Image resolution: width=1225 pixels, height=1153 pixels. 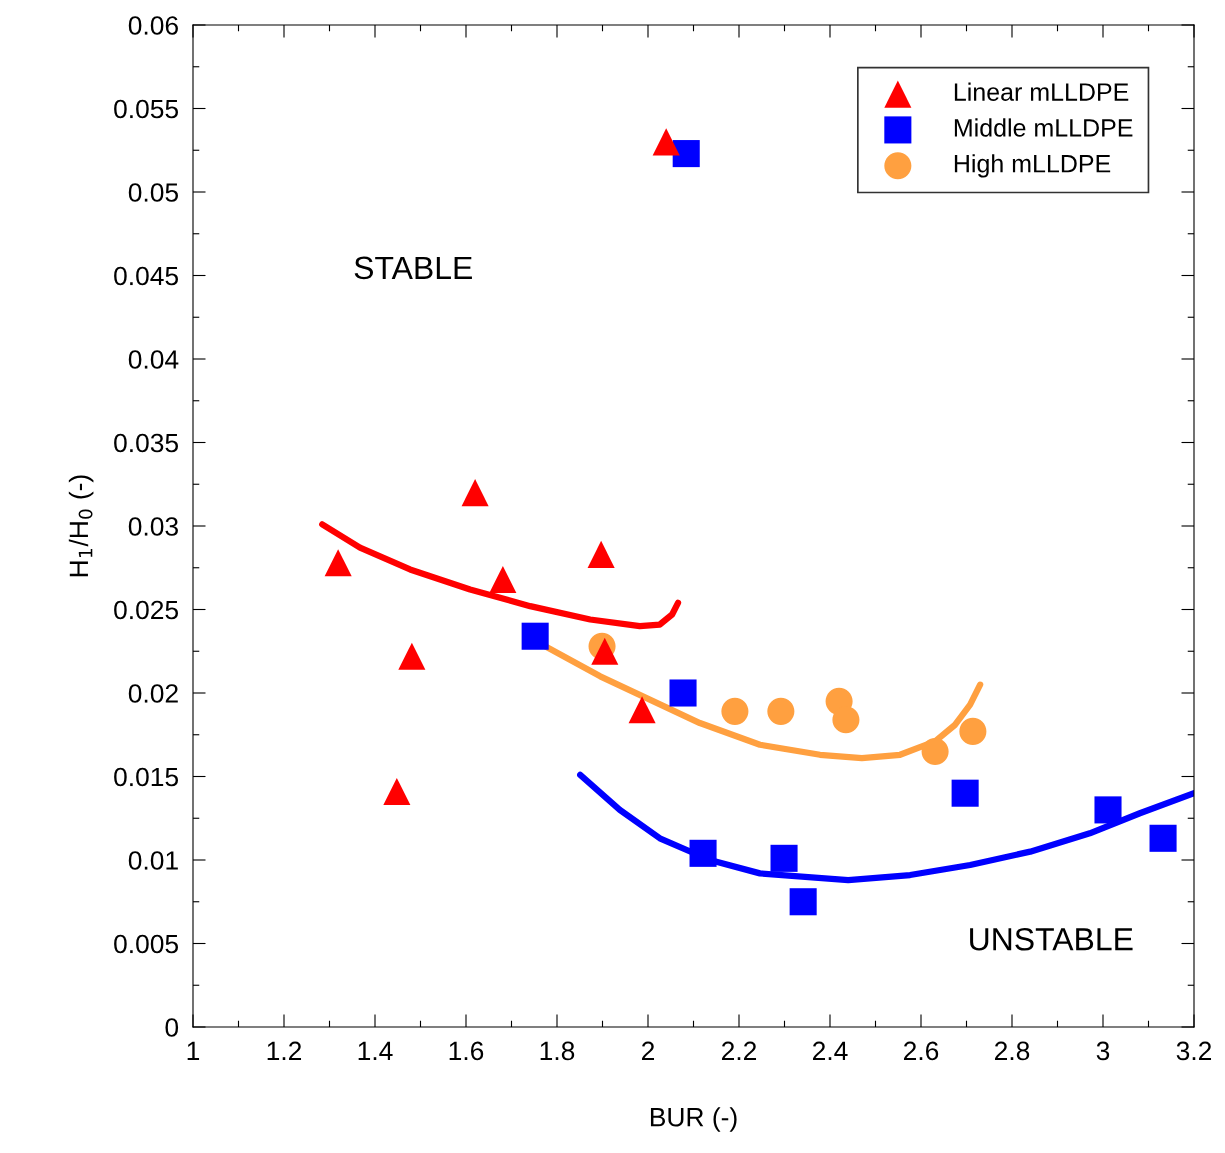 What do you see at coordinates (375, 1051) in the screenshot?
I see `x-tick-label: 1.4` at bounding box center [375, 1051].